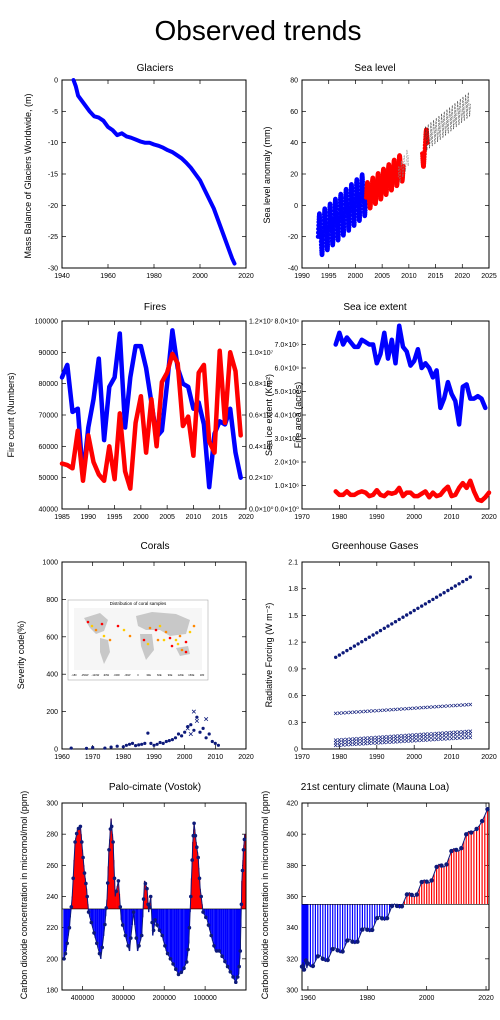 This screenshot has height=1020, width=500. Describe the element at coordinates (93, 757) in the screenshot. I see `x-tick-label: 1970` at that location.